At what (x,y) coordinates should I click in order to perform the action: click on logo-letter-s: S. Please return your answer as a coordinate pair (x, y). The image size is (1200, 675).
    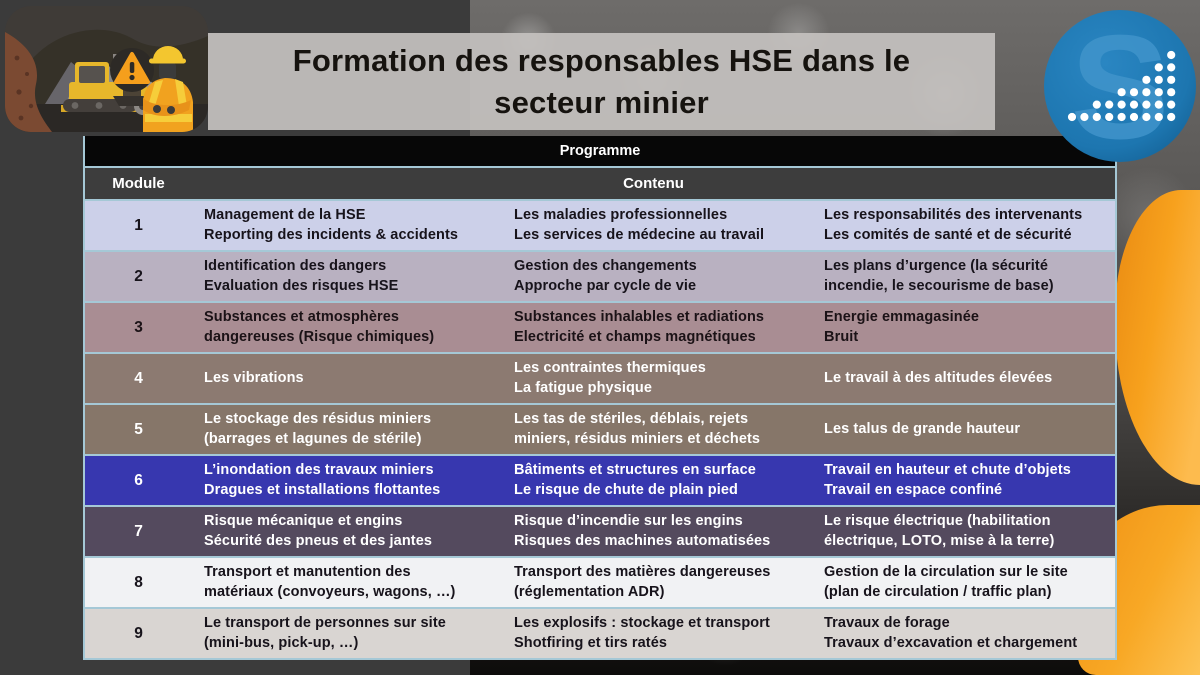
    Looking at the image, I should click on (1120, 86).